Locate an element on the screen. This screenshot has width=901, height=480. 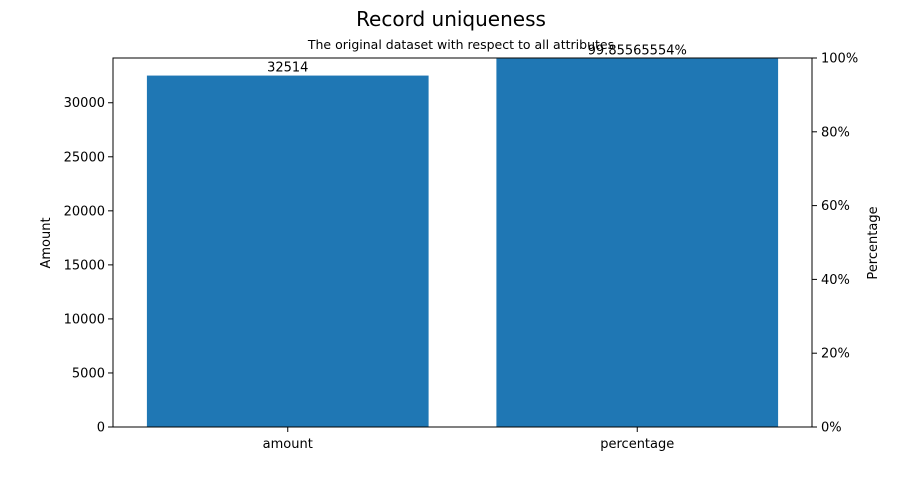
chart-title: Record uniqueness is located at coordinates (451, 19).